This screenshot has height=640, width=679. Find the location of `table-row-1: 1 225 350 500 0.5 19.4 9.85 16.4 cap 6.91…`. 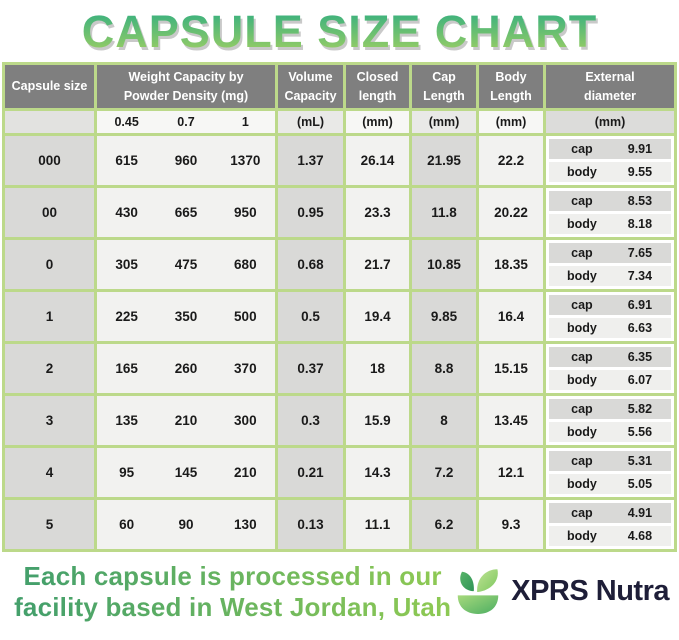

table-row-1: 1 225 350 500 0.5 19.4 9.85 16.4 cap 6.91… is located at coordinates (339, 316).